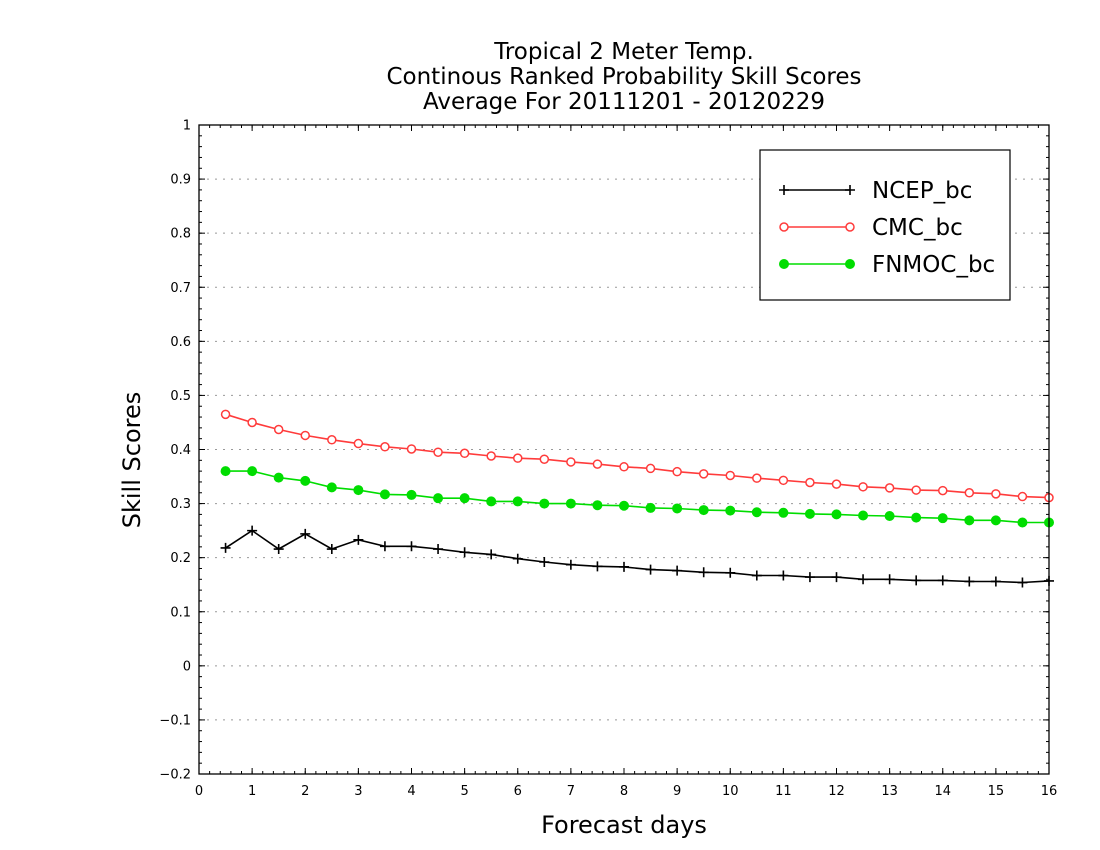 The image size is (1100, 850). What do you see at coordinates (464, 791) in the screenshot?
I see `x-tick-label: 5` at bounding box center [464, 791].